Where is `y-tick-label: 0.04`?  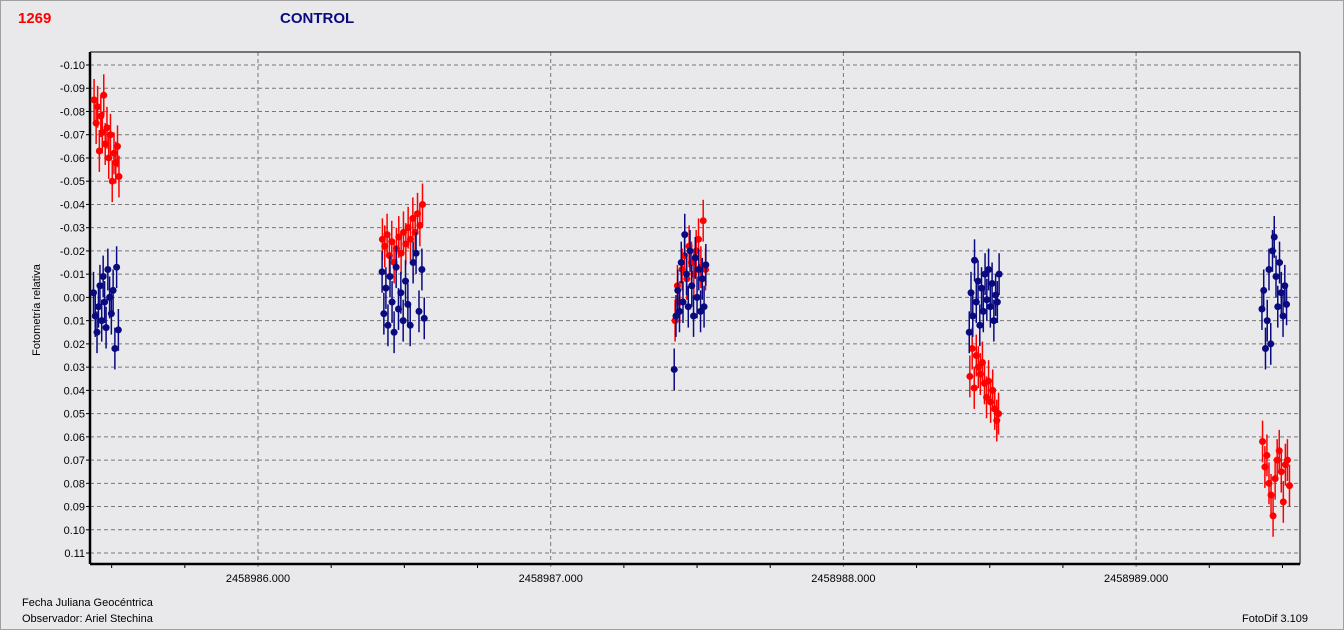
y-tick-label: 0.04 is located at coordinates (74, 391).